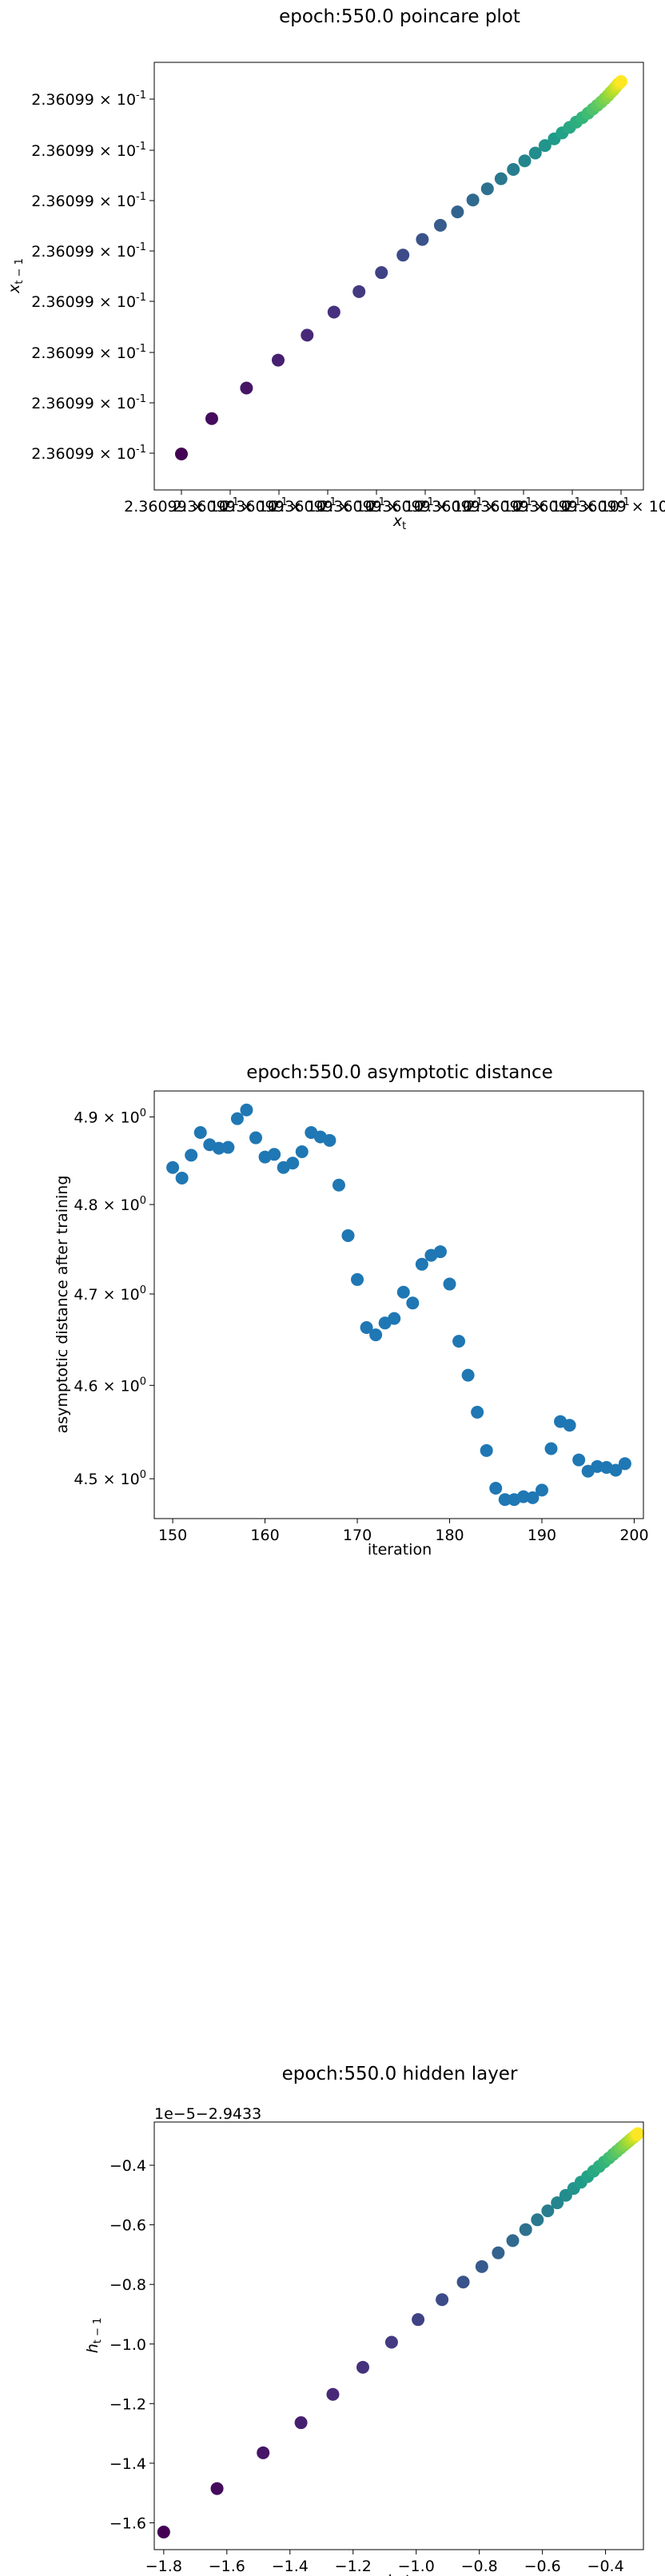  I want to click on asymptotic-axes-frame, so click(398, 1304).